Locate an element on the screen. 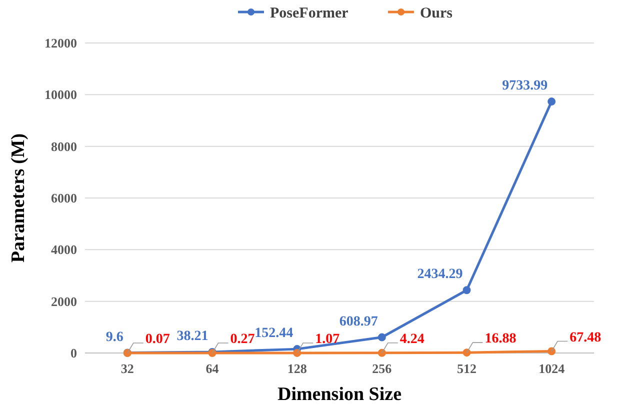  data-label: 2434.29 is located at coordinates (440, 274).